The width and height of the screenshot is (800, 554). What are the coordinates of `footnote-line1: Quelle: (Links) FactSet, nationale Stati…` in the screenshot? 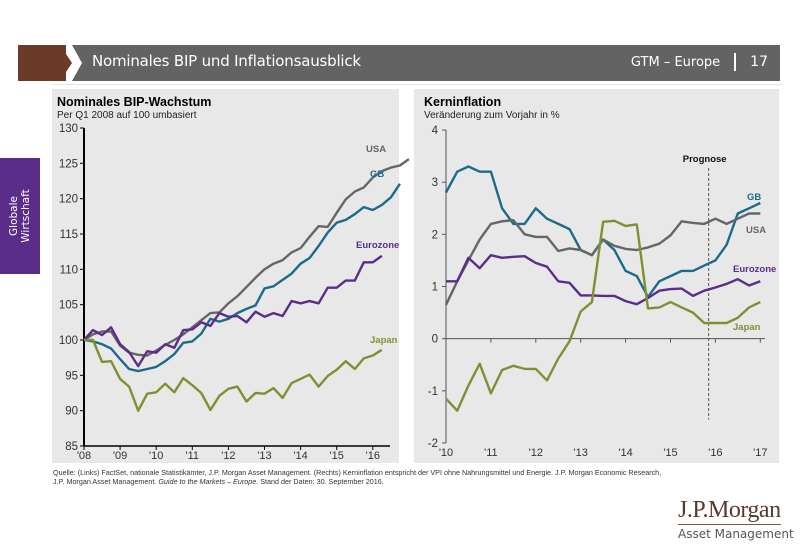 It's located at (357, 472).